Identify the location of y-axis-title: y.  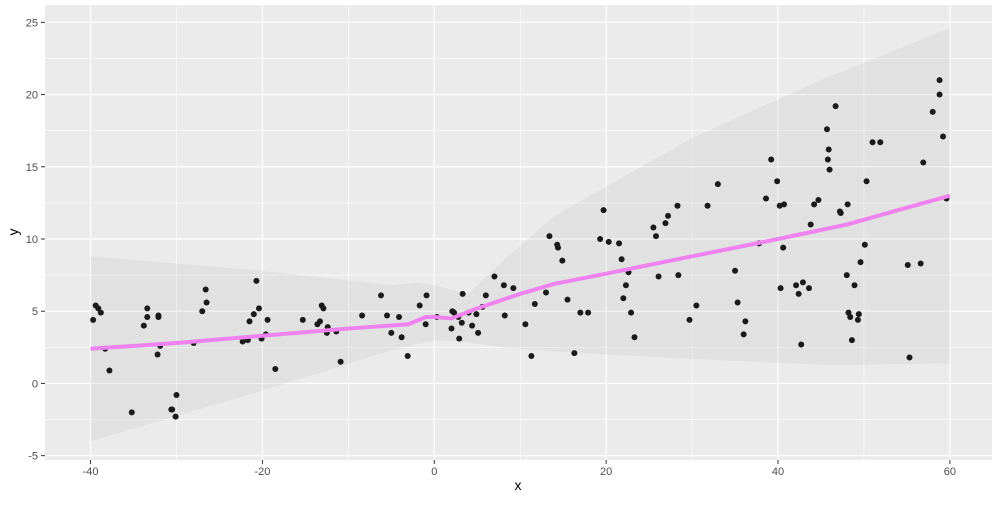
(13, 232).